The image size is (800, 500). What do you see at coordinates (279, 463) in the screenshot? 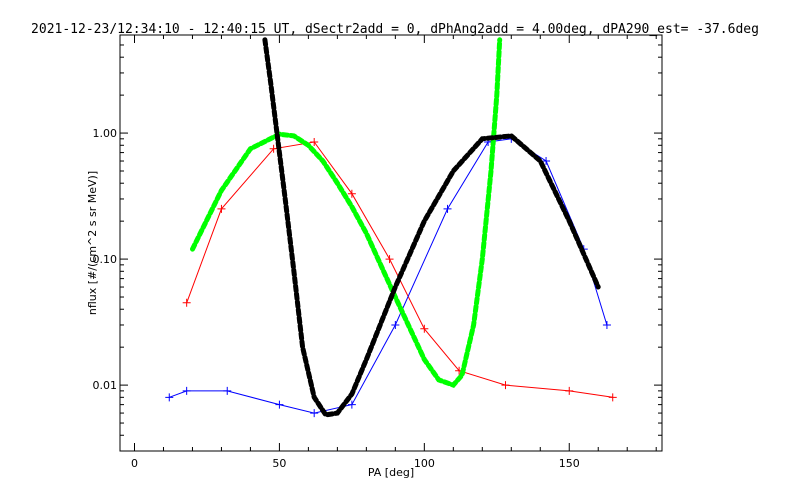
I see `x-tick-label: 50` at bounding box center [279, 463].